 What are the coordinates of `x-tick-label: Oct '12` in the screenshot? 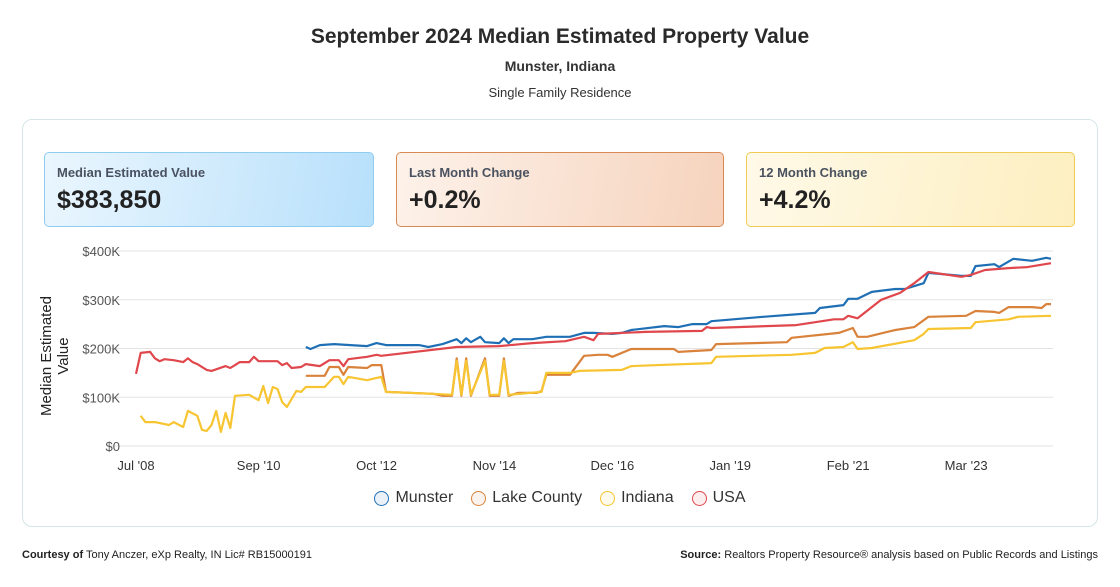 It's located at (376, 465).